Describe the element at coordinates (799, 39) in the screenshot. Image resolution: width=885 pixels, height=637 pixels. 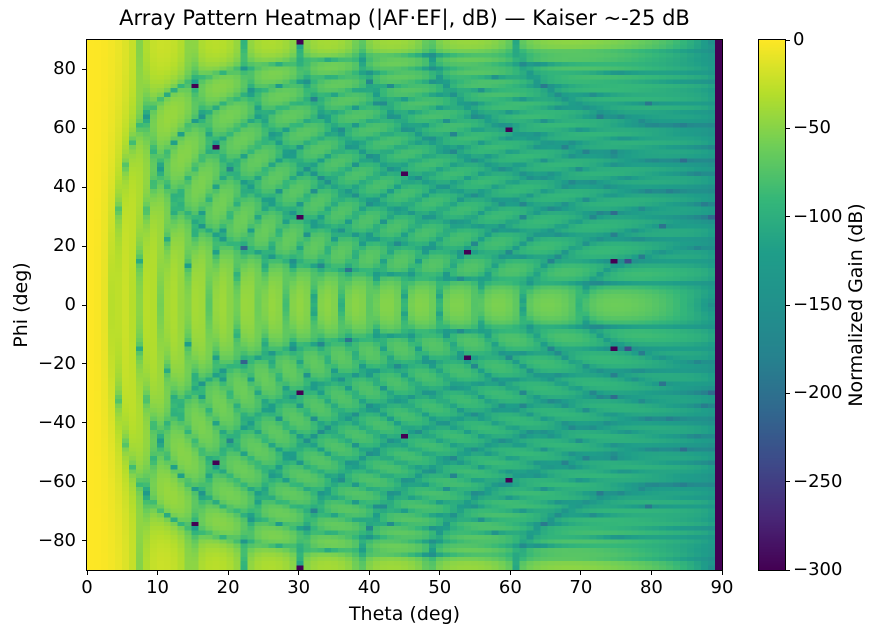
I see `colorbar-tick-label: 0` at that location.